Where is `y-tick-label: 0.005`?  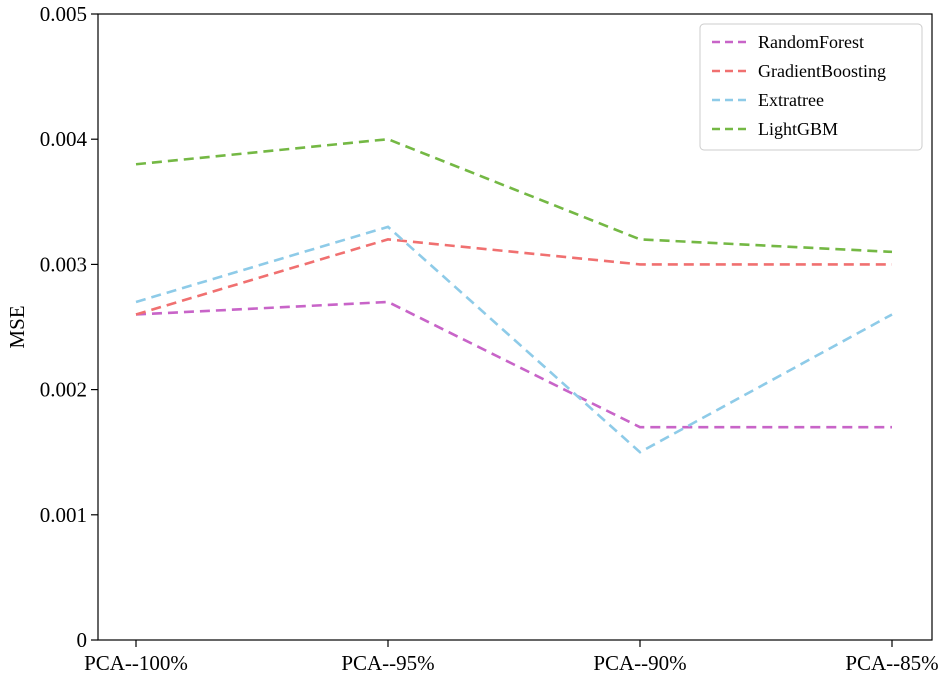
y-tick-label: 0.005 is located at coordinates (63, 14).